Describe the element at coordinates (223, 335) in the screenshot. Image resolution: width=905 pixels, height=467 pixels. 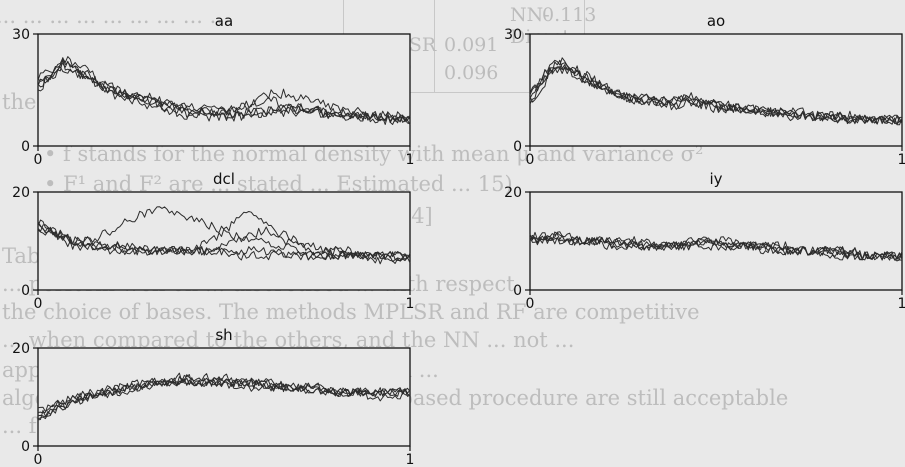
I see `panel-title: sh` at that location.